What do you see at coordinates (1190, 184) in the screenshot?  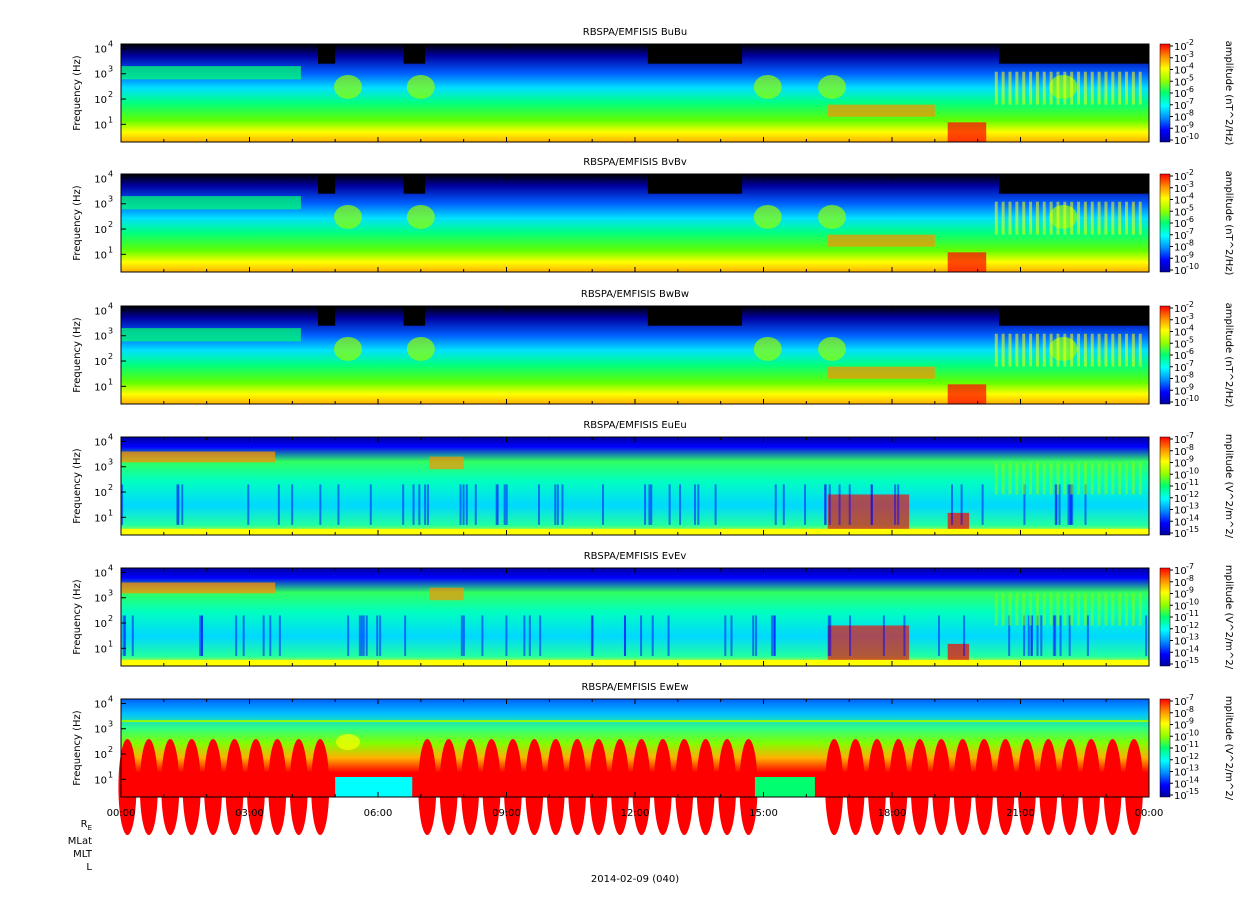 I see `colorbar-tick-exponent: -3` at bounding box center [1190, 184].